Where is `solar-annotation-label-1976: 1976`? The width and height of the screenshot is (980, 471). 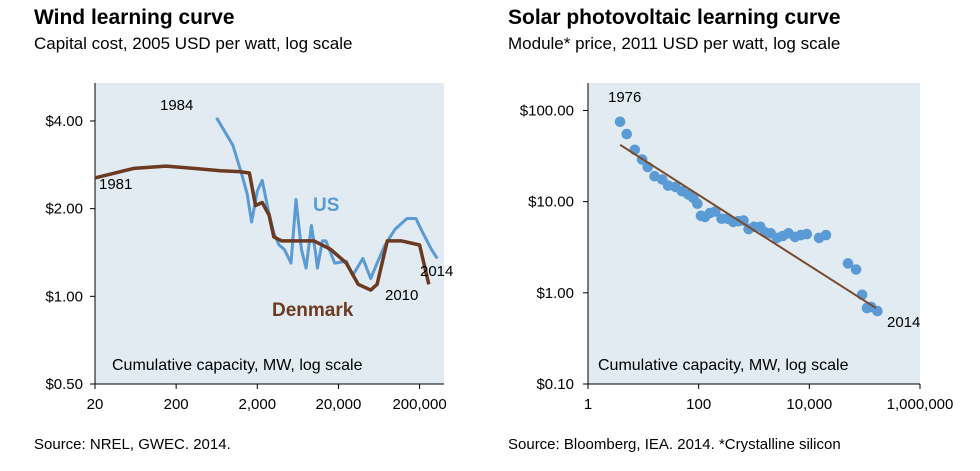
solar-annotation-label-1976: 1976 is located at coordinates (624, 97).